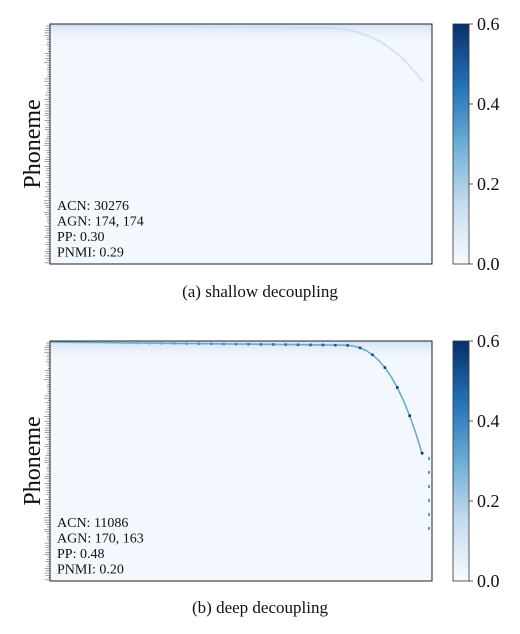 The image size is (520, 634). What do you see at coordinates (100, 539) in the screenshot?
I see `stat-line: AGN: 170, 163` at bounding box center [100, 539].